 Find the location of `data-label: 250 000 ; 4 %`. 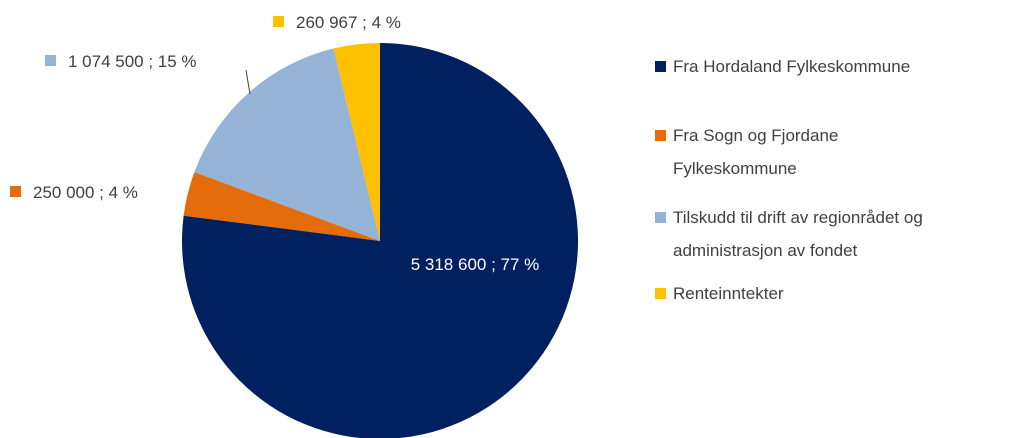

data-label: 250 000 ; 4 % is located at coordinates (74, 193).